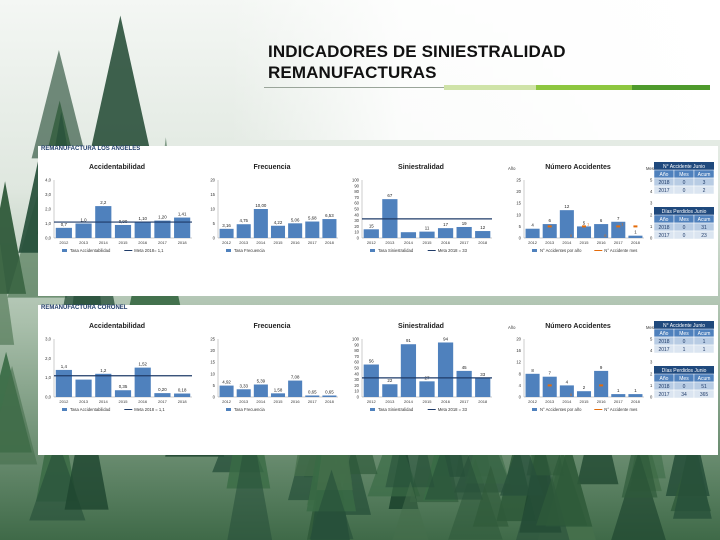 This screenshot has width=720, height=540. What do you see at coordinates (487, 87) in the screenshot?
I see `title-divider` at bounding box center [487, 87].